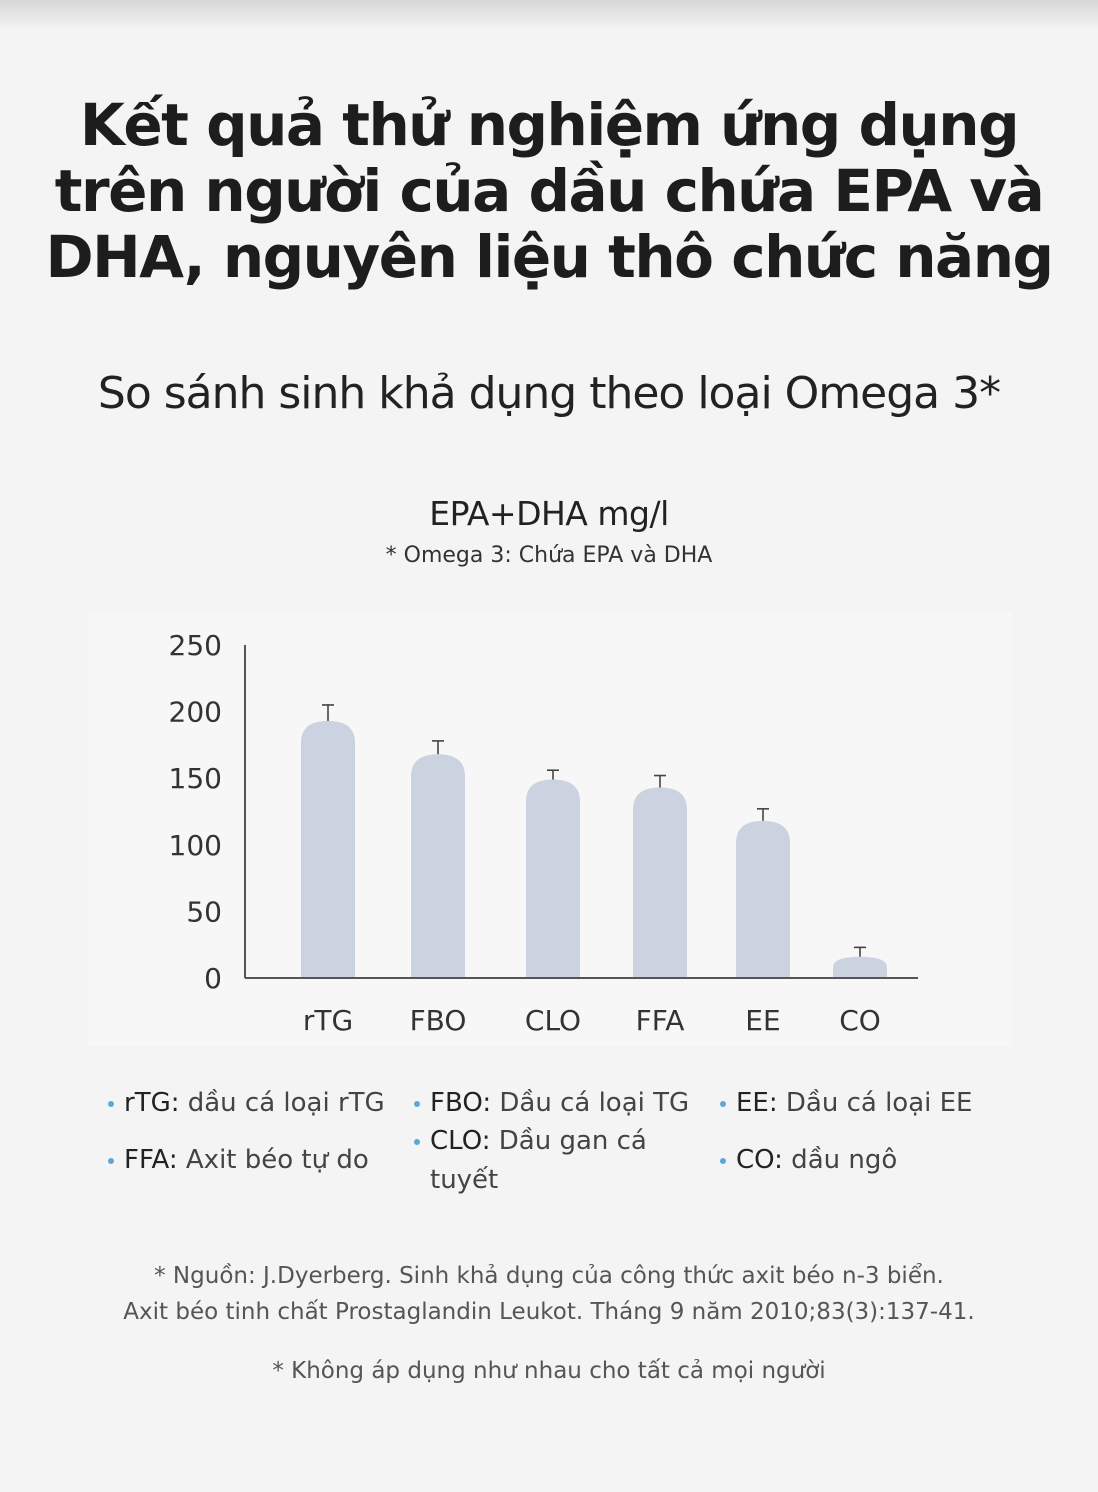 The height and width of the screenshot is (1492, 1098). Describe the element at coordinates (549, 125) in the screenshot. I see `title-line-1: Kết quả thử nghiệm ứng dụng` at that location.